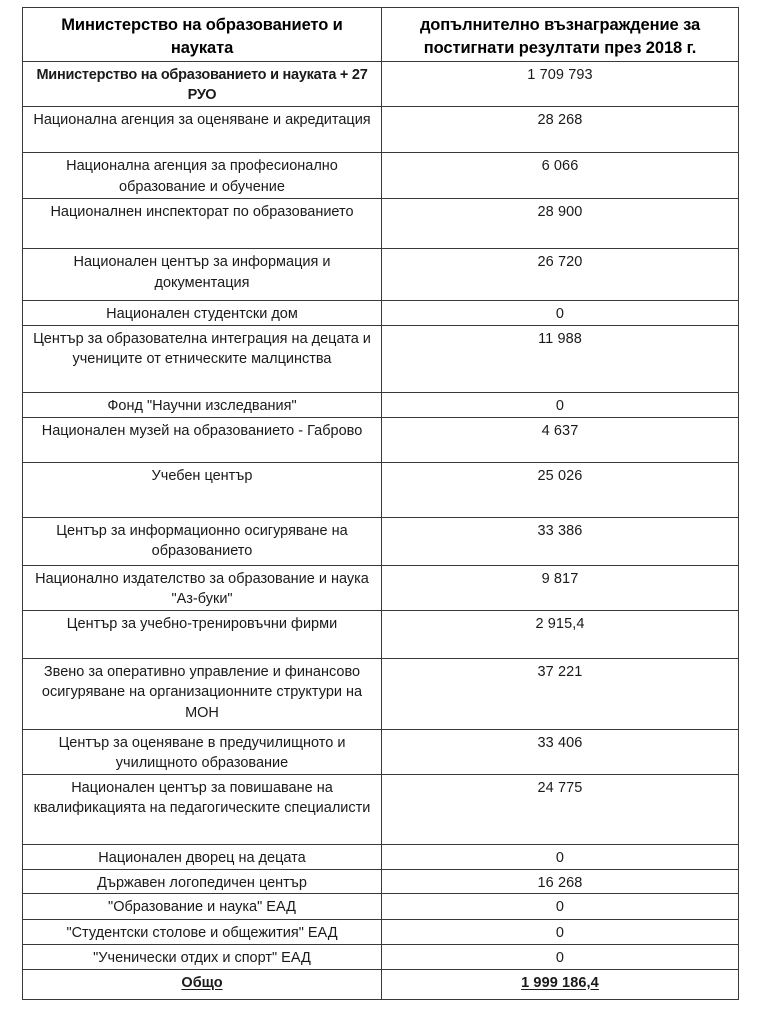 The image size is (768, 1014). Describe the element at coordinates (560, 751) in the screenshot. I see `bonus-amount-cell: 33 406` at that location.